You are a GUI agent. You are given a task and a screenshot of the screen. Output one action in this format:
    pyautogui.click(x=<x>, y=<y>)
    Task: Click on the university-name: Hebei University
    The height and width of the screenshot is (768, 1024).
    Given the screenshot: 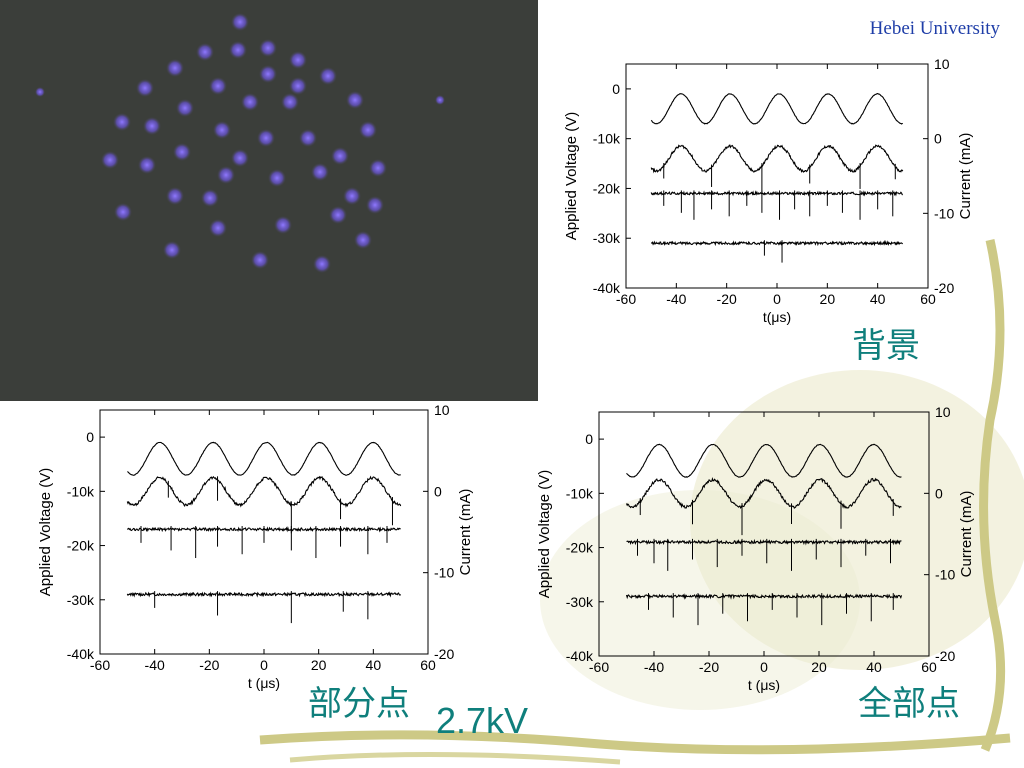 What is the action you would take?
    pyautogui.click(x=934, y=28)
    